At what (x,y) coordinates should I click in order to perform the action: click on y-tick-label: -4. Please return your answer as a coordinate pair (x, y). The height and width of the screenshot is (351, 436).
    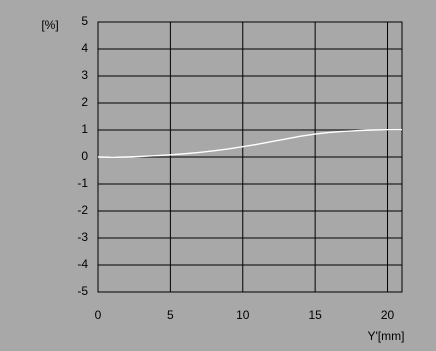
    Looking at the image, I should click on (82, 264).